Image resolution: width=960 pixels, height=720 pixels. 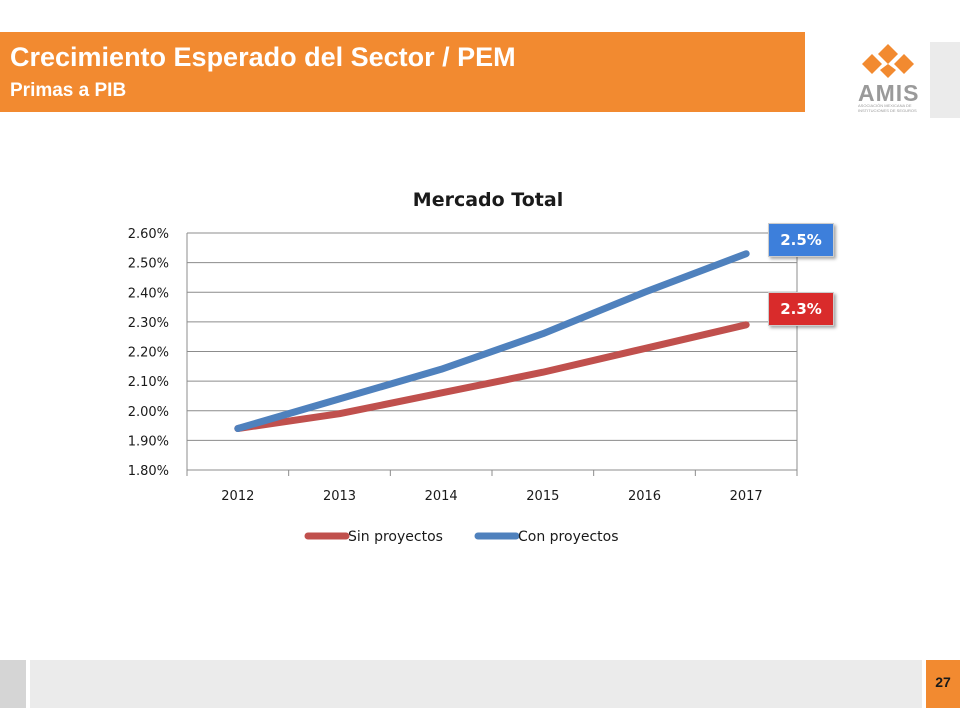 I want to click on x-tick-label: 2015, so click(x=542, y=496).